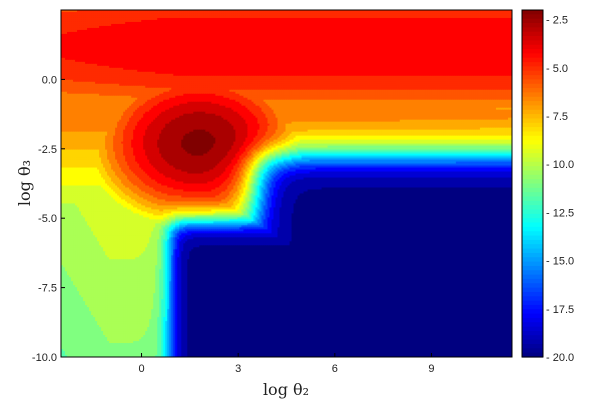  I want to click on colorbar-frame, so click(532, 183).